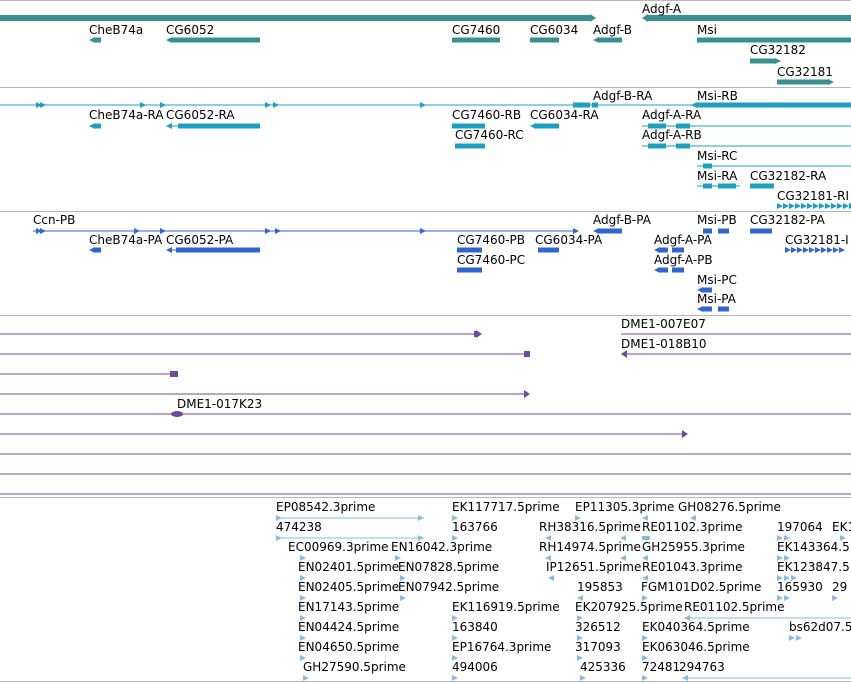  What do you see at coordinates (817, 240) in the screenshot?
I see `prediction-label: CG32181-I` at bounding box center [817, 240].